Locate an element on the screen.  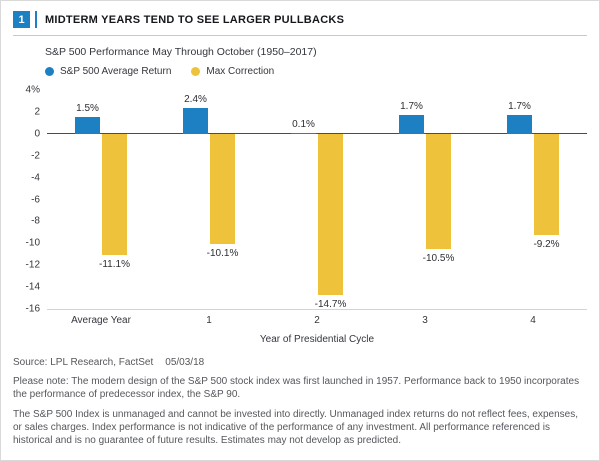
y-tick-label: -2 is located at coordinates (35, 156).